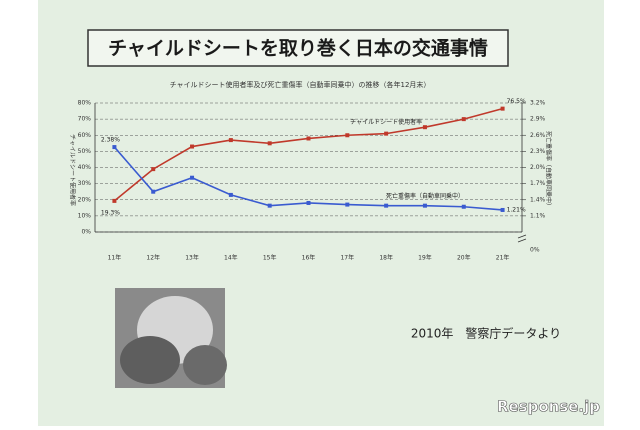 The width and height of the screenshot is (640, 430). I want to click on x-tick-label: 21年, so click(503, 258).